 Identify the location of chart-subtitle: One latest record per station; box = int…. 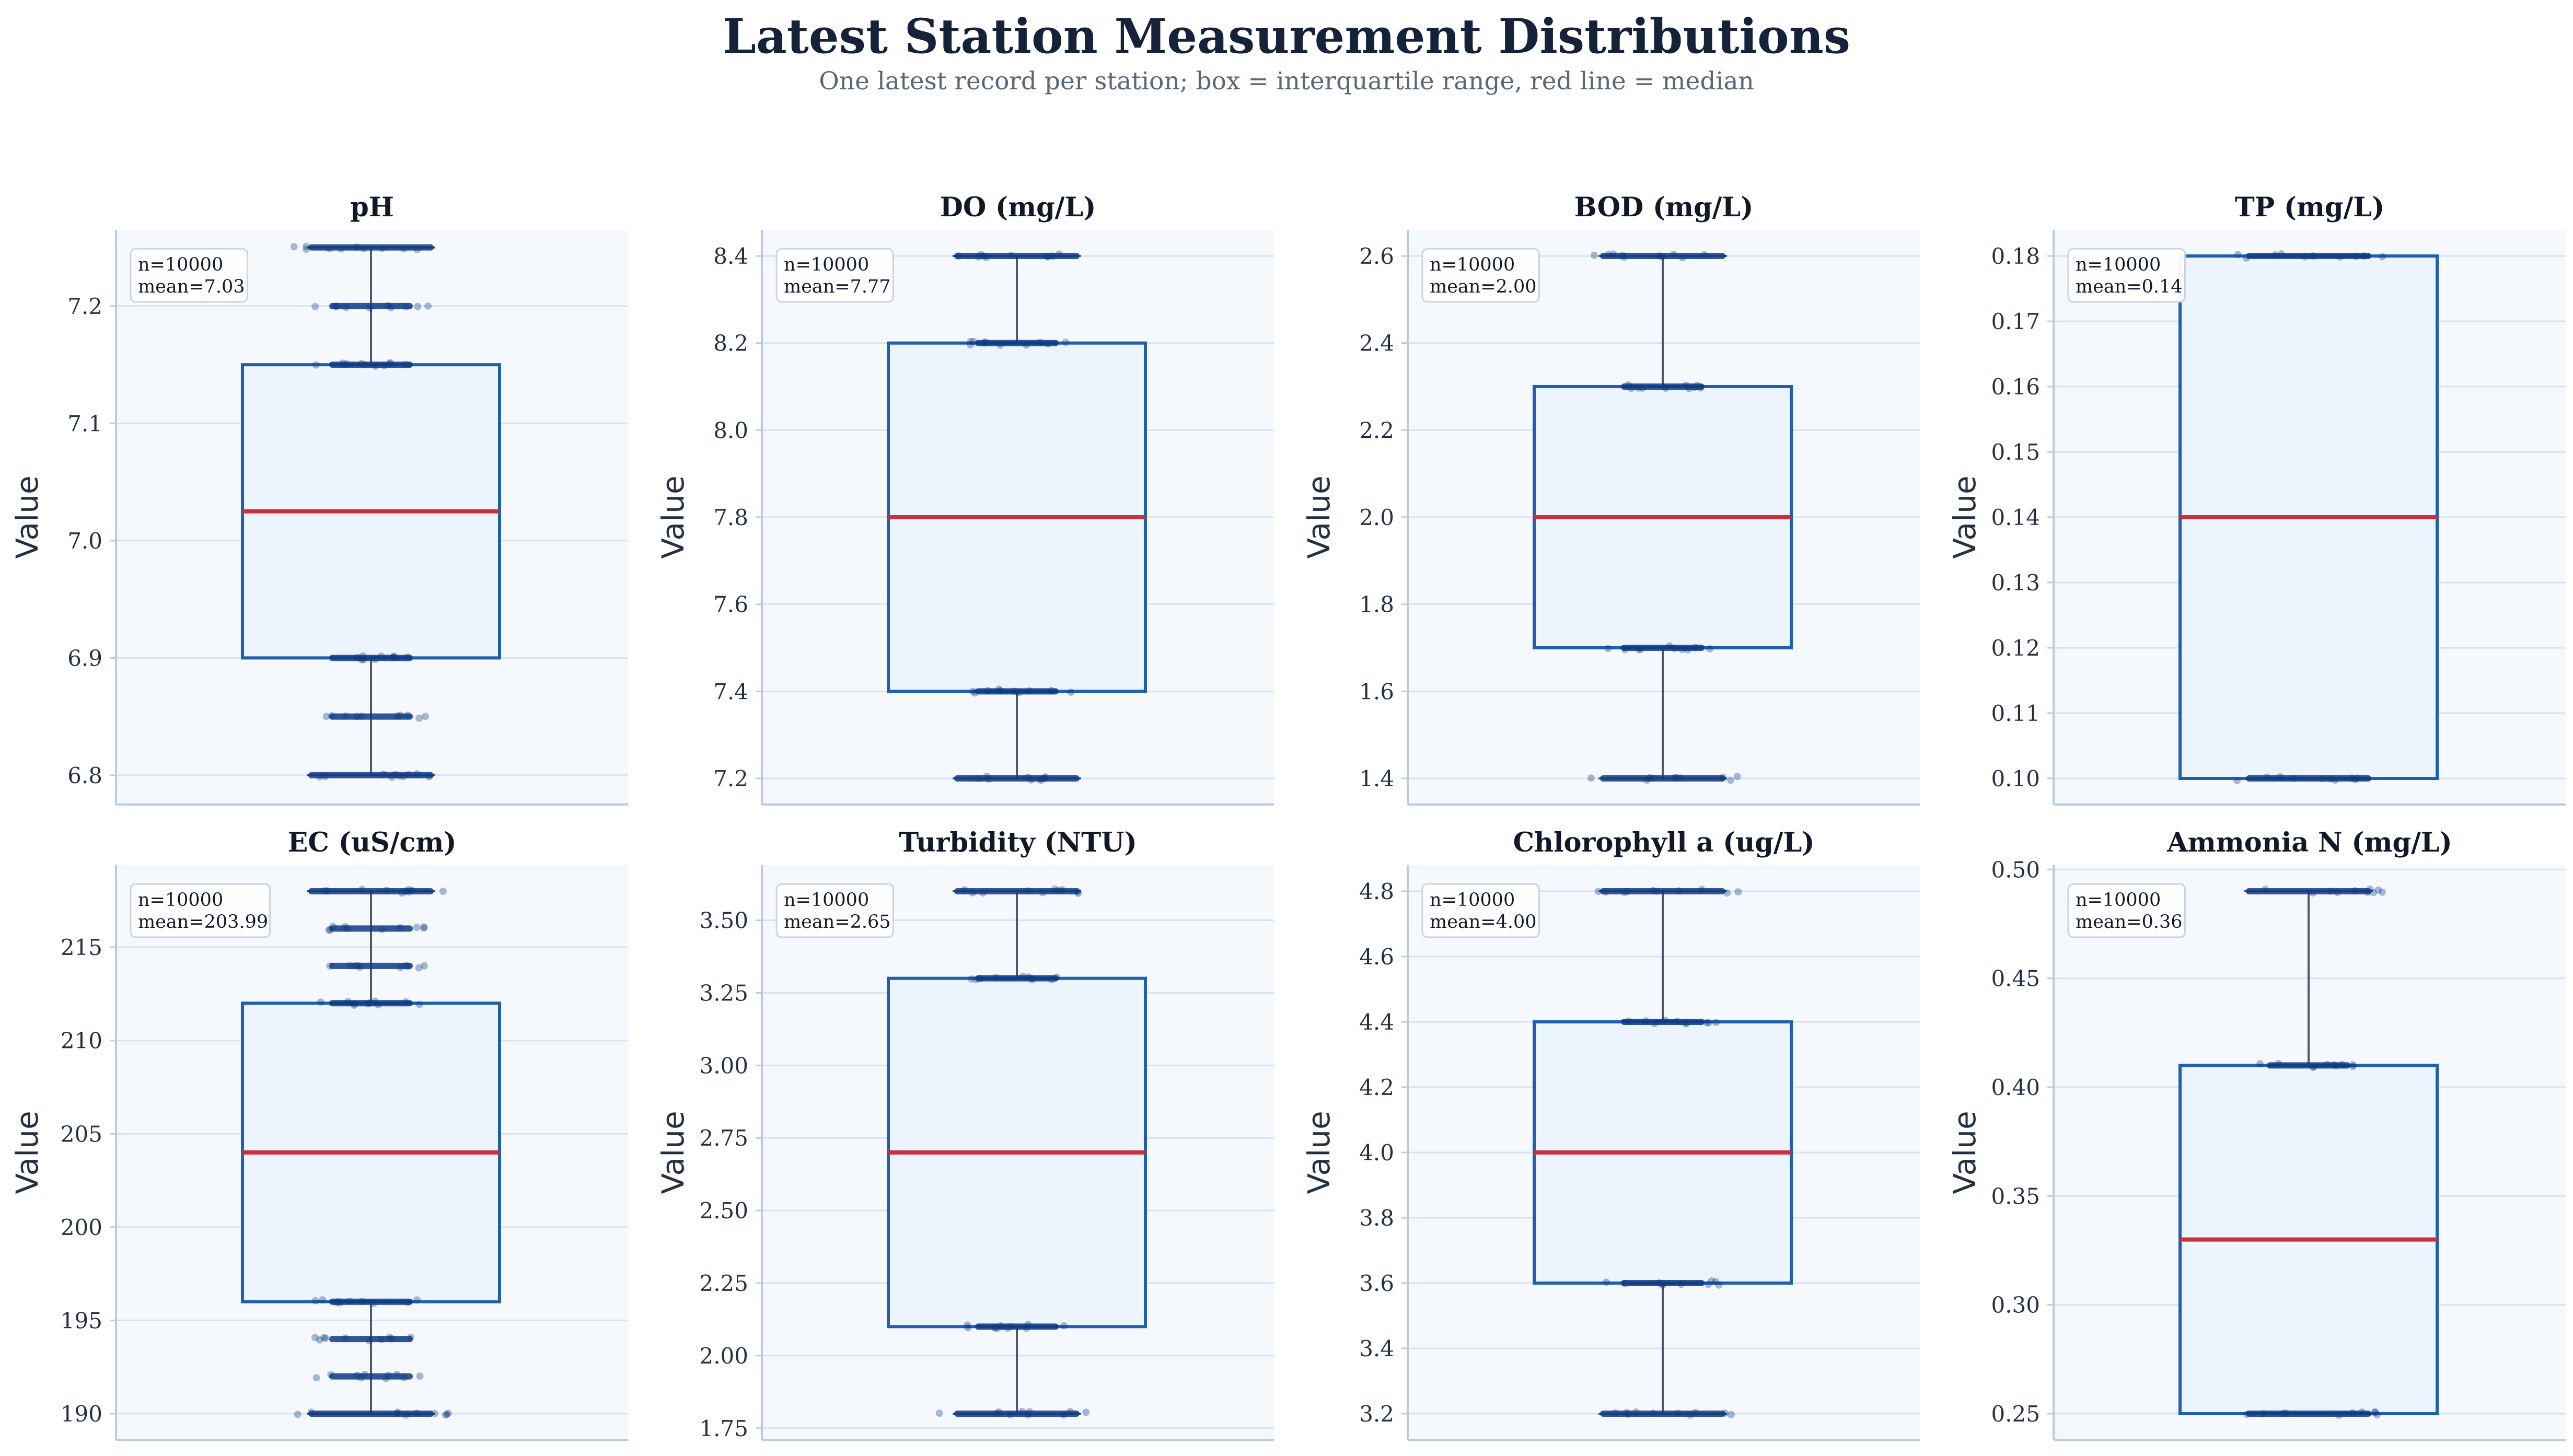
(1286, 82).